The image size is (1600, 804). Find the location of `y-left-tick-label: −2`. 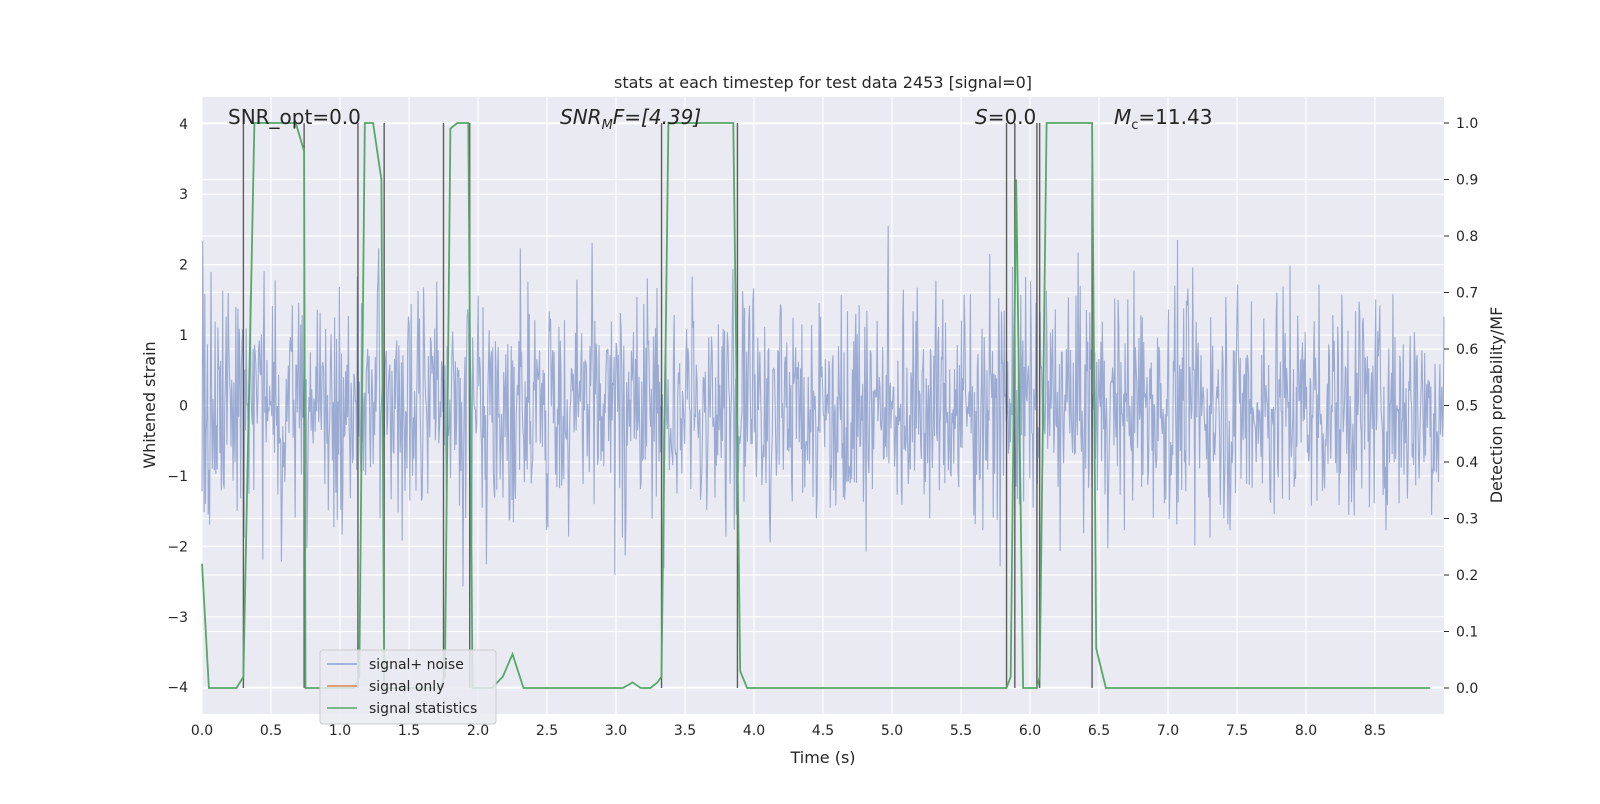

y-left-tick-label: −2 is located at coordinates (177, 547).